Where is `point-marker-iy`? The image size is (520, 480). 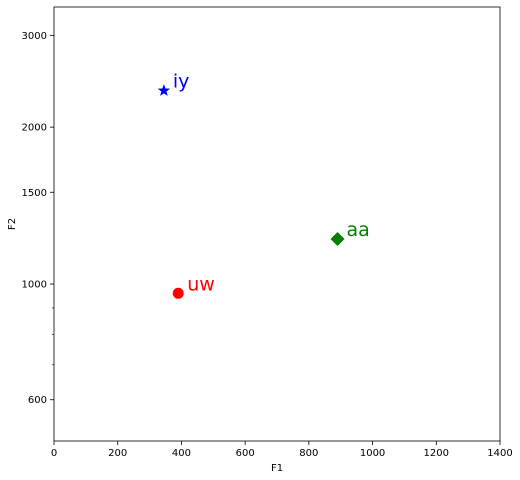
point-marker-iy is located at coordinates (164, 90).